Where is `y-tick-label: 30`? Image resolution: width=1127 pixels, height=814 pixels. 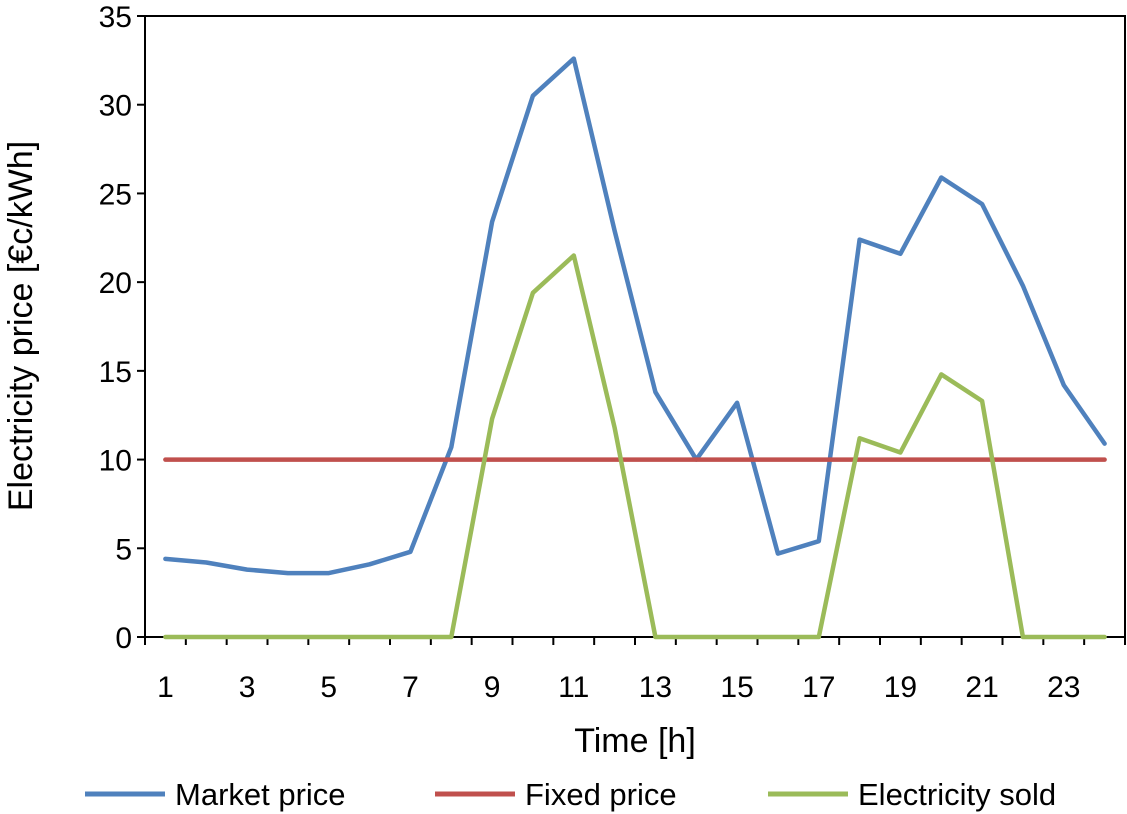
y-tick-label: 30 is located at coordinates (115, 106).